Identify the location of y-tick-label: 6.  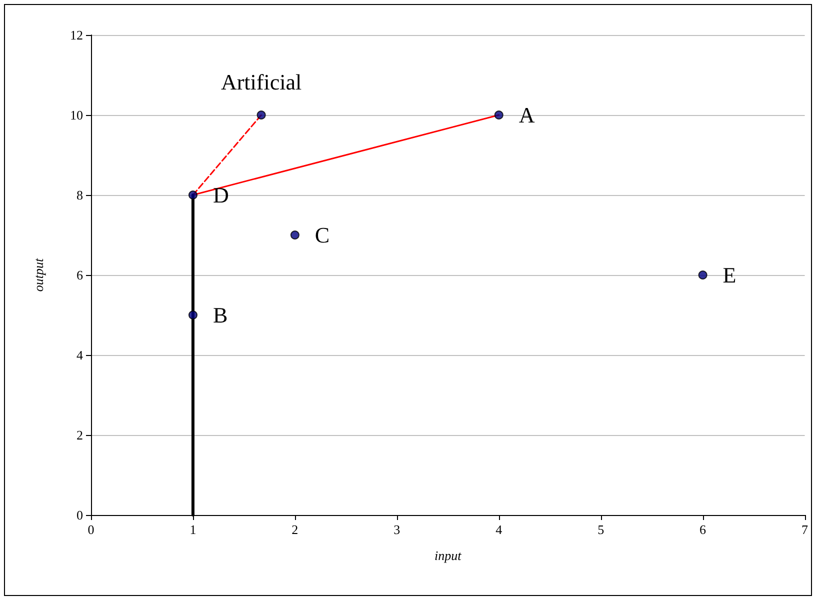
(80, 275).